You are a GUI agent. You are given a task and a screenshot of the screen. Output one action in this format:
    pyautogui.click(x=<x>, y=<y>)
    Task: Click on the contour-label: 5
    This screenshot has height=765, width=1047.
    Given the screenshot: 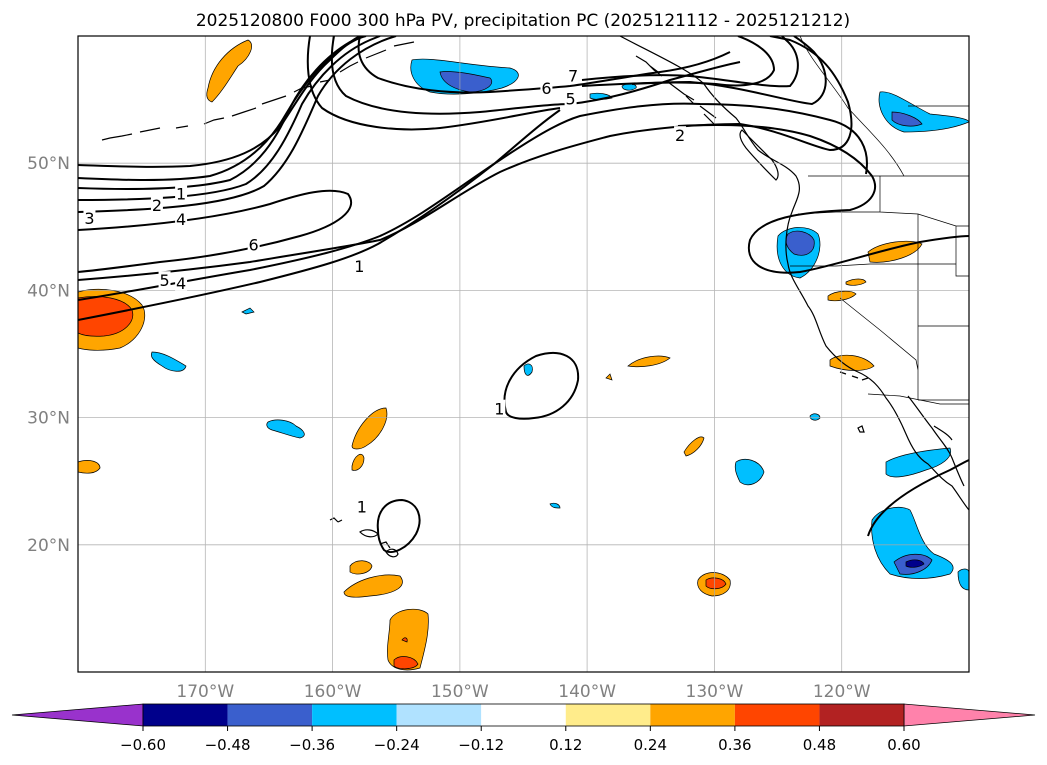 What is the action you would take?
    pyautogui.click(x=164, y=280)
    